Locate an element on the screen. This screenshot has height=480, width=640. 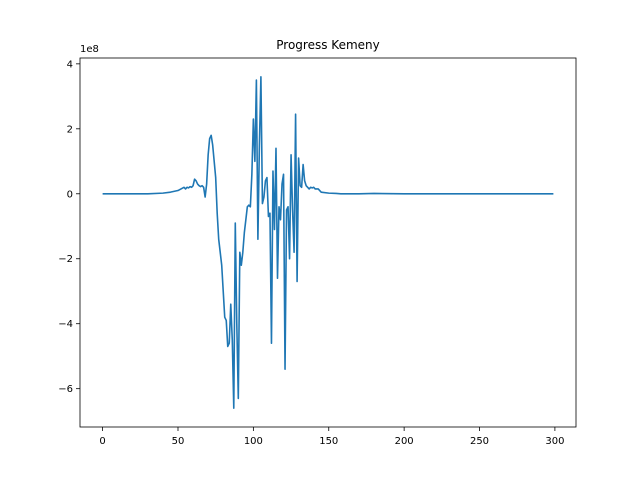
x-tick-label: 200 is located at coordinates (404, 441).